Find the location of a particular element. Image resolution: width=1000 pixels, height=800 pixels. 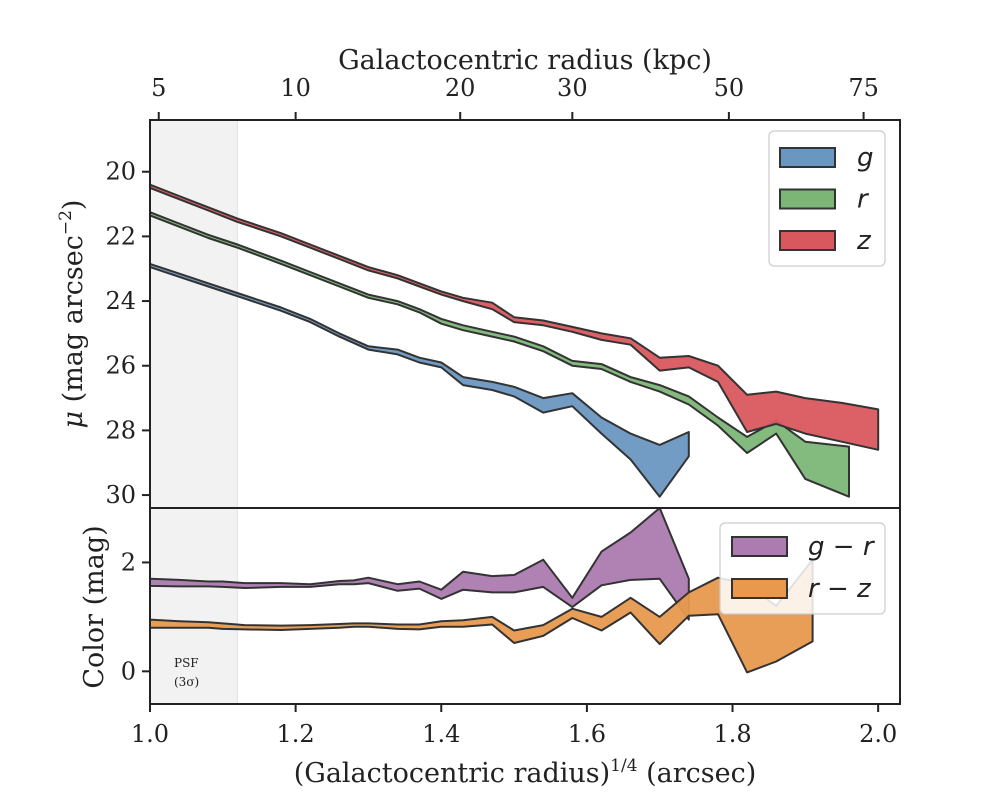

y-tick-label: 24 is located at coordinates (120, 301).